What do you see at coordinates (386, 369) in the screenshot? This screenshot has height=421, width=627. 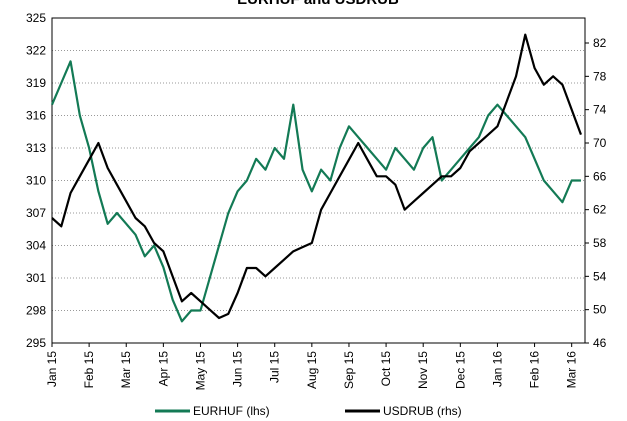 I see `x-tick-label: Oct 15` at bounding box center [386, 369].